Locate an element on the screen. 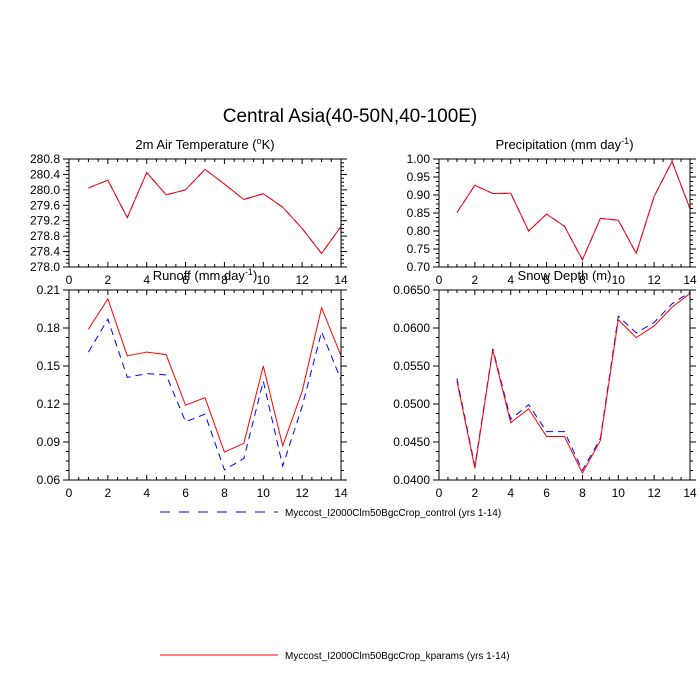 Image resolution: width=700 pixels, height=700 pixels. series-line-control-precipitation is located at coordinates (573, 210).